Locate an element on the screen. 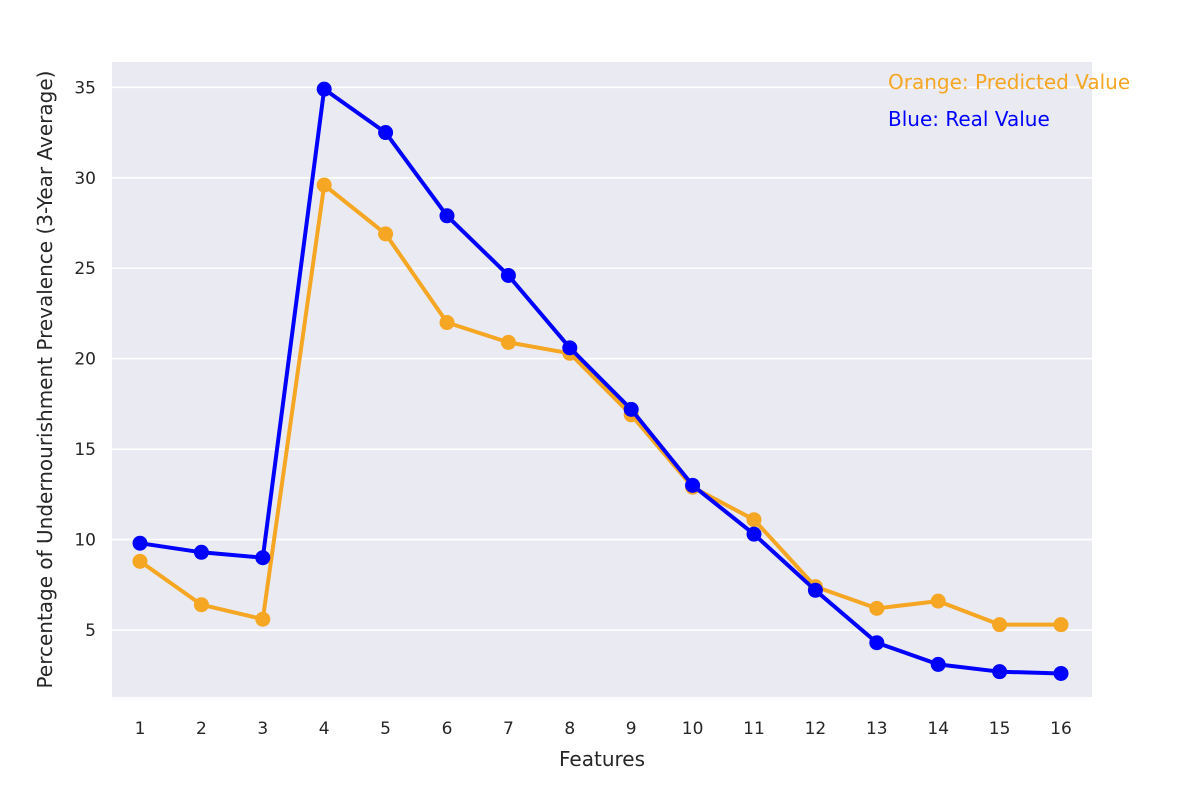  x-tick-label: 6 is located at coordinates (447, 729).